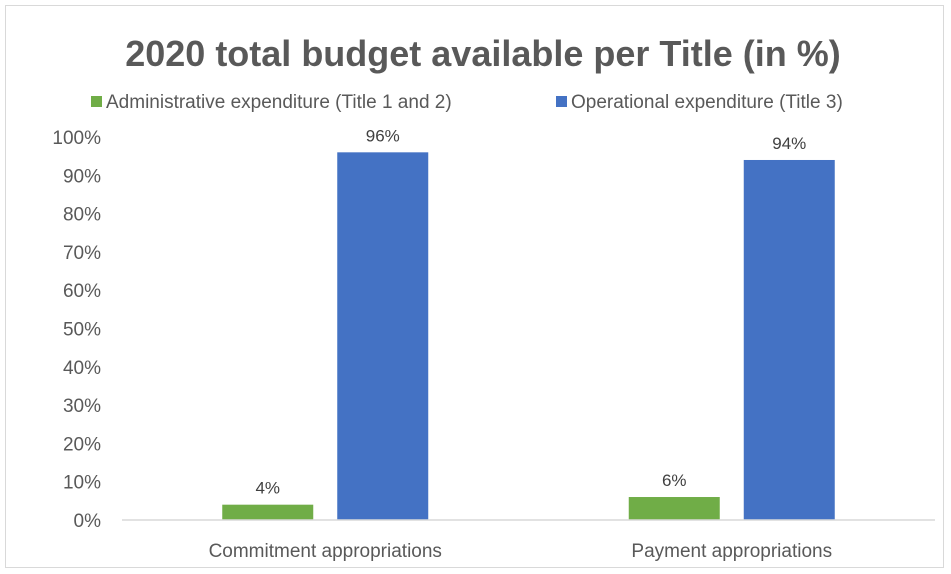  What do you see at coordinates (82, 368) in the screenshot?
I see `y-tick-label: 40%` at bounding box center [82, 368].